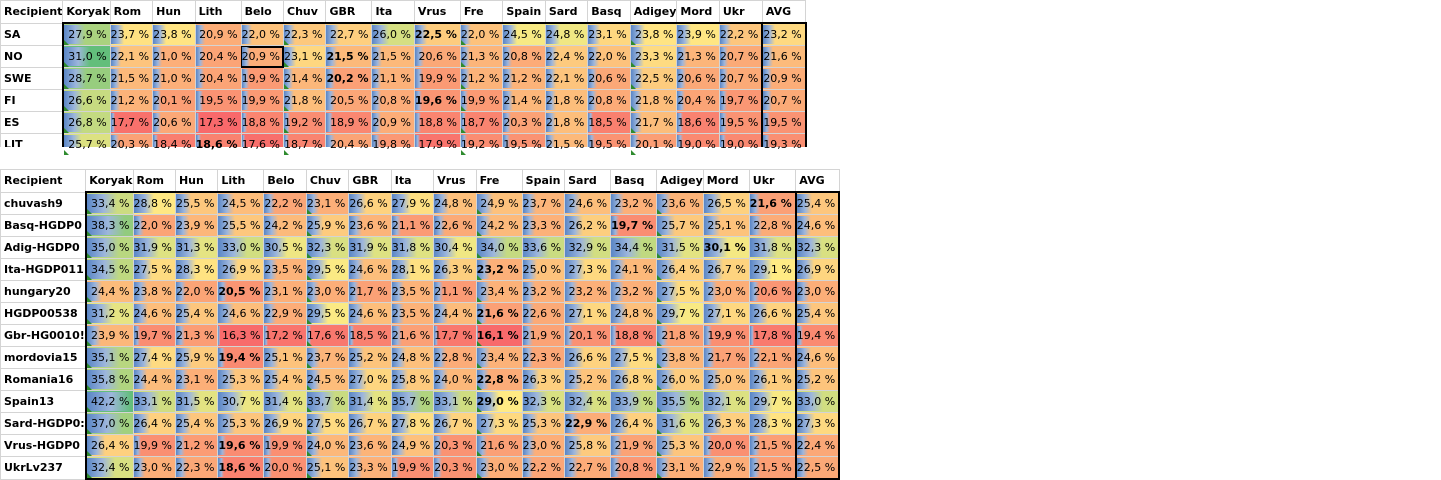  I want to click on data-cell: 26,0 %, so click(680, 379).